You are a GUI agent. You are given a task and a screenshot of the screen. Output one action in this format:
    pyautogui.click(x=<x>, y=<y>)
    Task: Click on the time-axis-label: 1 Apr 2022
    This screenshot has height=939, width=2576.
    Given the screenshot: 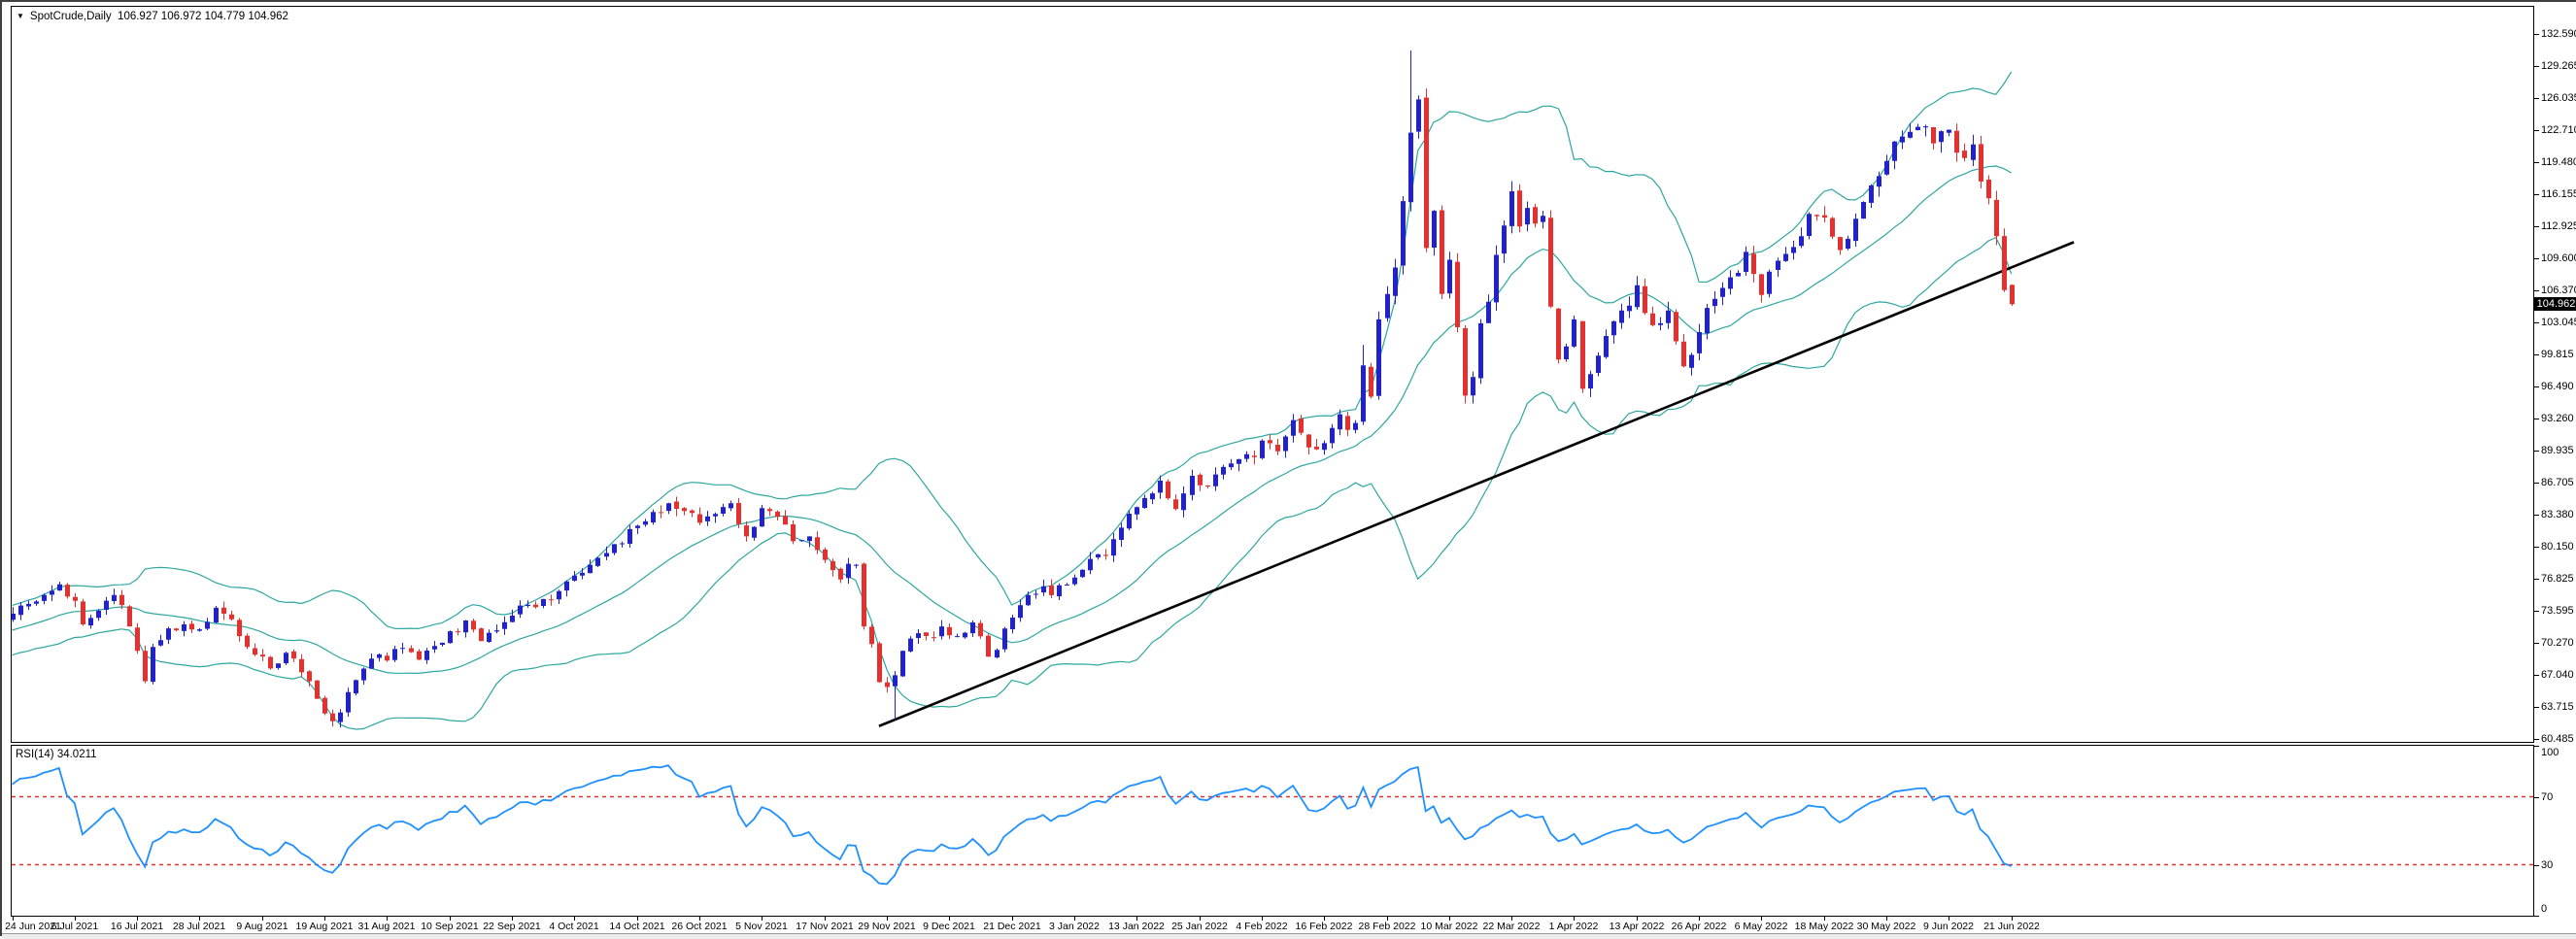 What is the action you would take?
    pyautogui.click(x=1573, y=926)
    